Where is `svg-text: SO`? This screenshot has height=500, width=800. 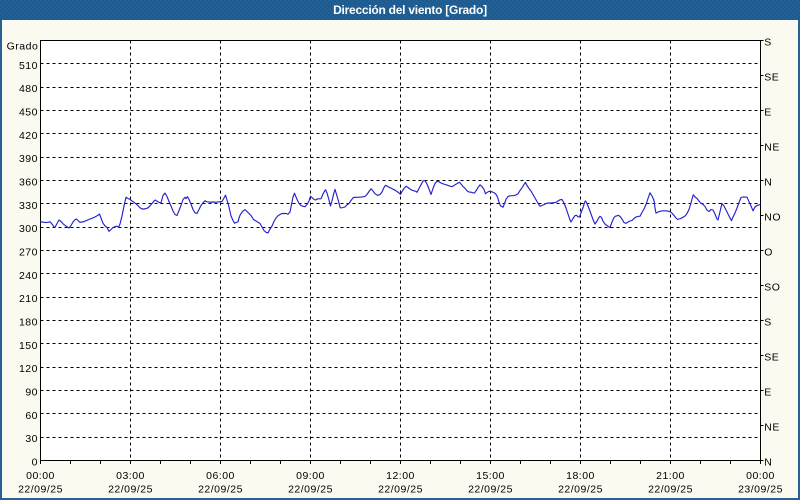
svg-text: SO is located at coordinates (772, 288).